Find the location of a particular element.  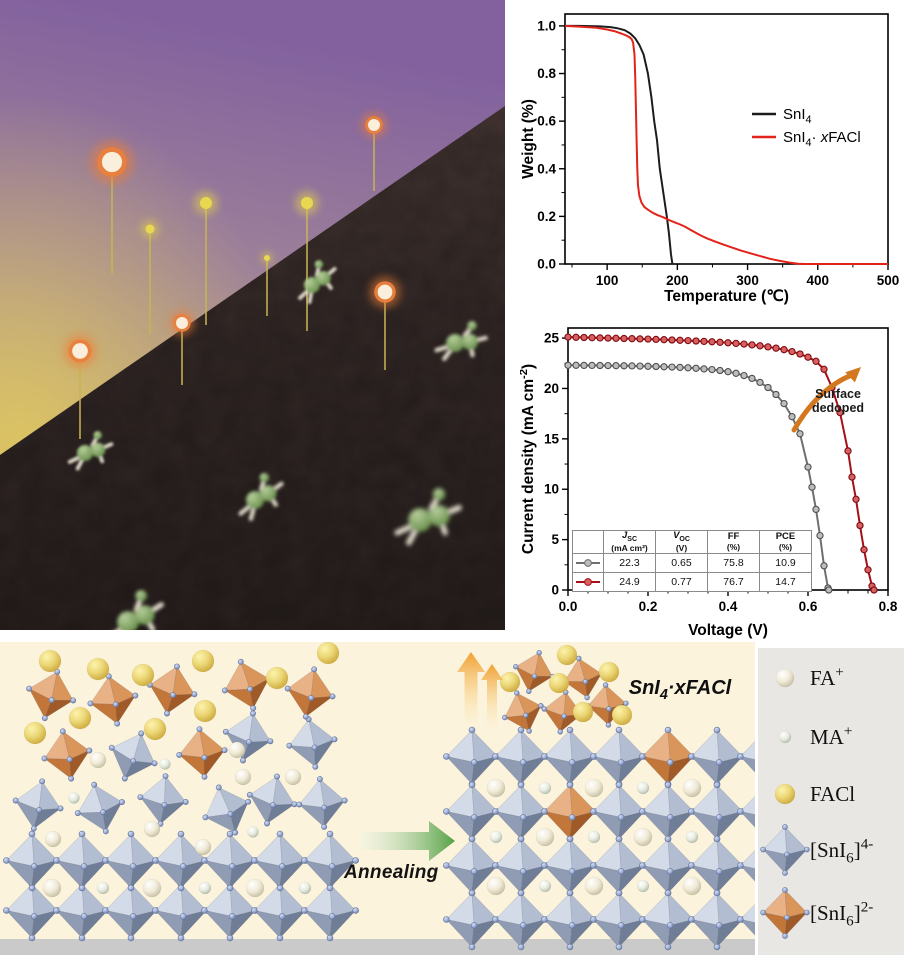

fa-molecule is located at coordinates (317, 282).